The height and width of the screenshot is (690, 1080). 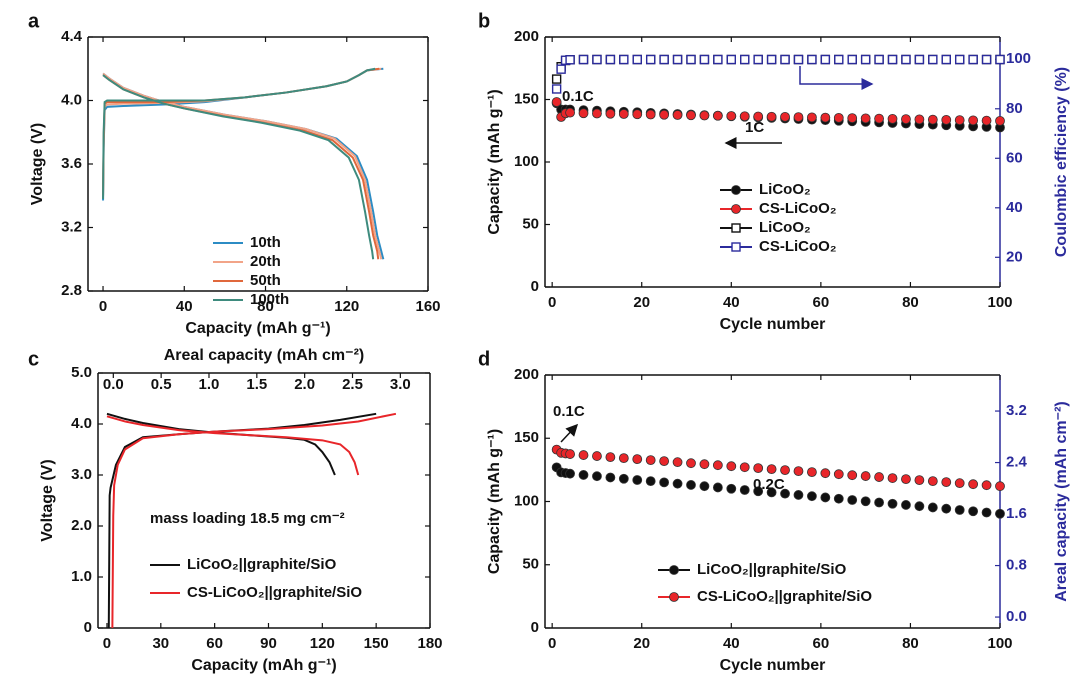 I want to click on y-tick-label: 150, so click(x=526, y=98).